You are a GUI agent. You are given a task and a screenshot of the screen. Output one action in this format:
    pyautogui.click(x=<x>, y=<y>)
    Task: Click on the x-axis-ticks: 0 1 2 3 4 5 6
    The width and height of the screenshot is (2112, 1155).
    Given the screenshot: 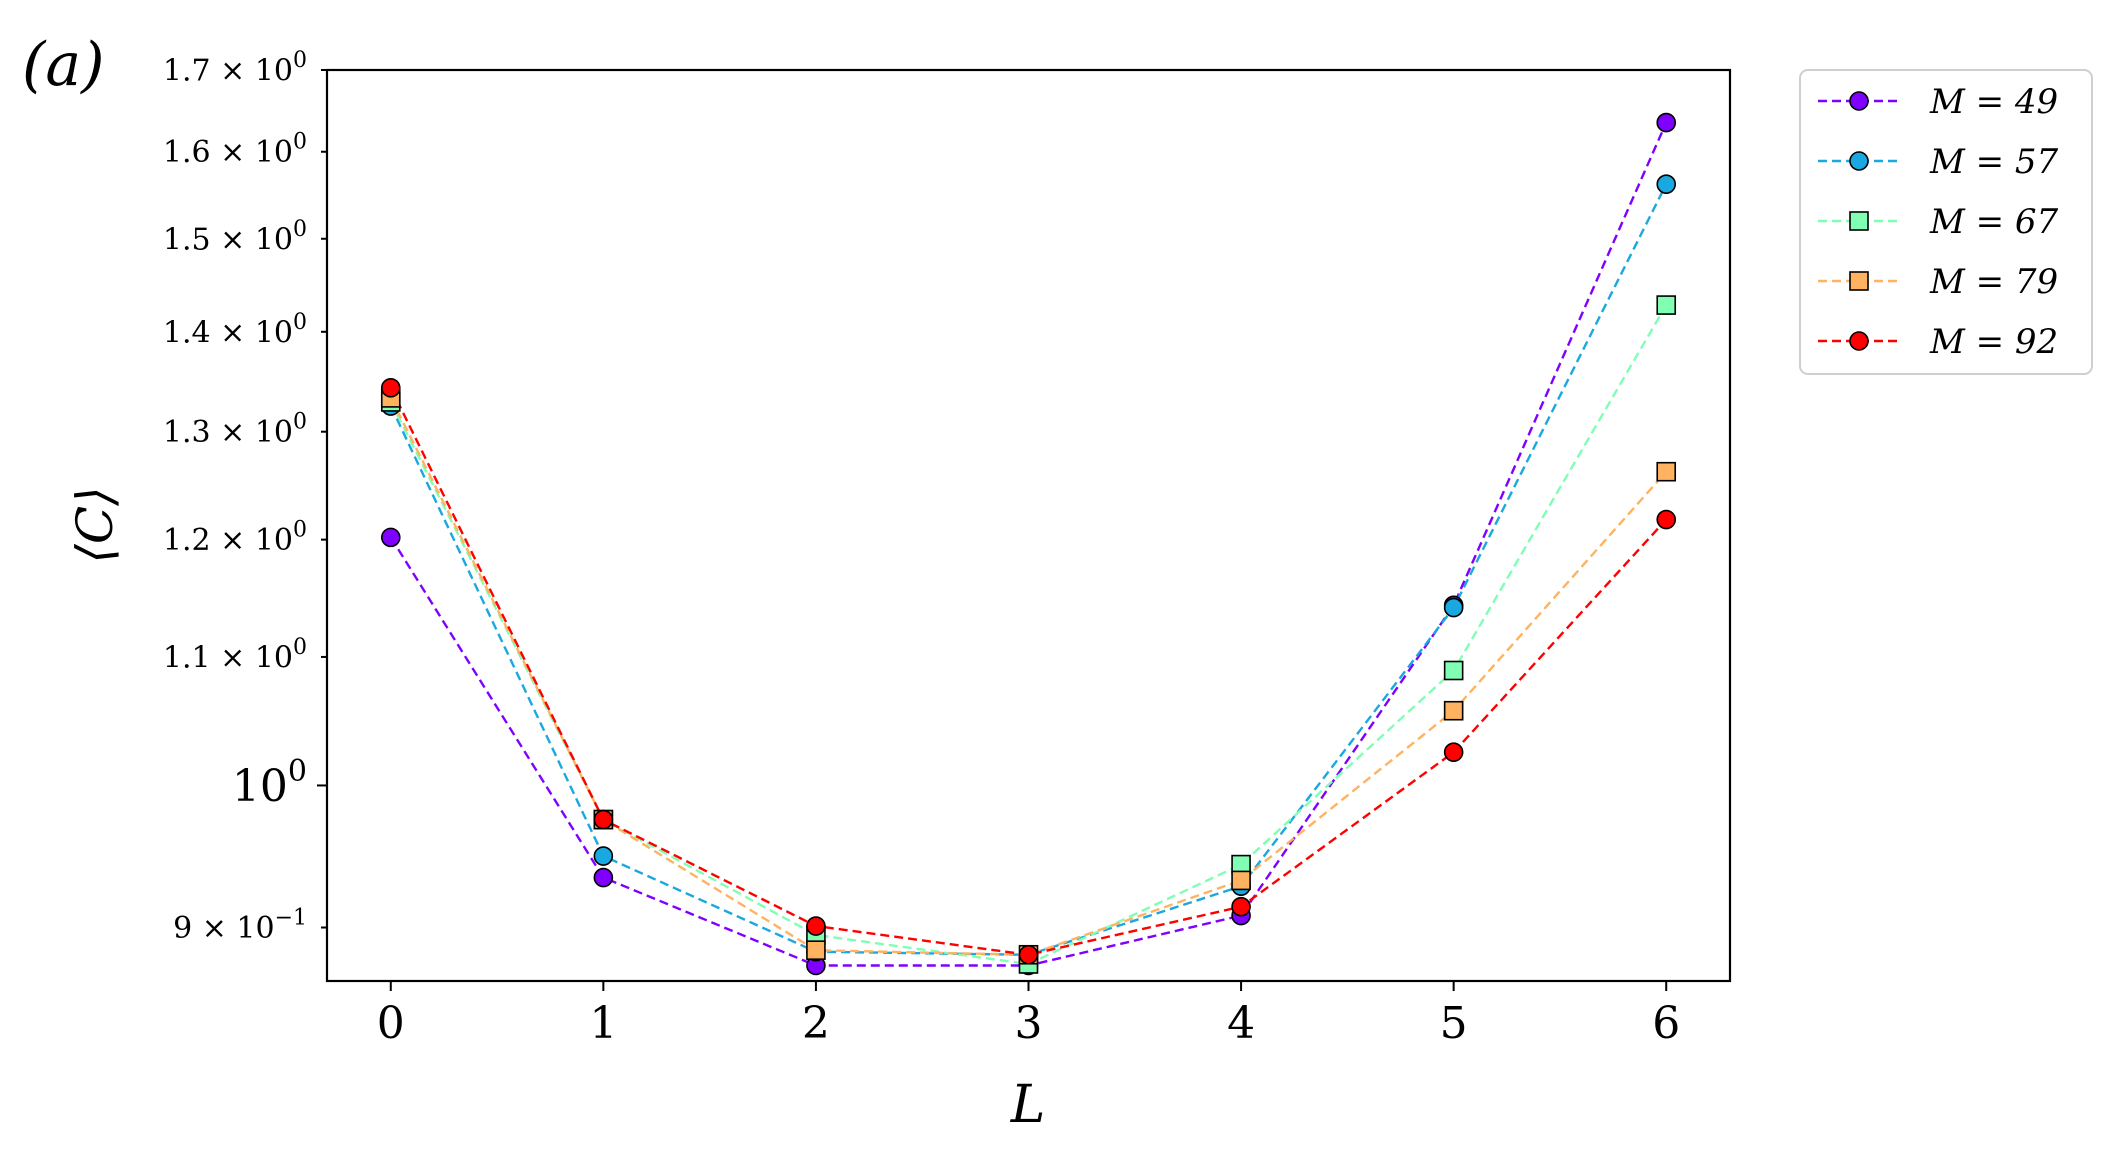 What is the action you would take?
    pyautogui.click(x=1028, y=1015)
    